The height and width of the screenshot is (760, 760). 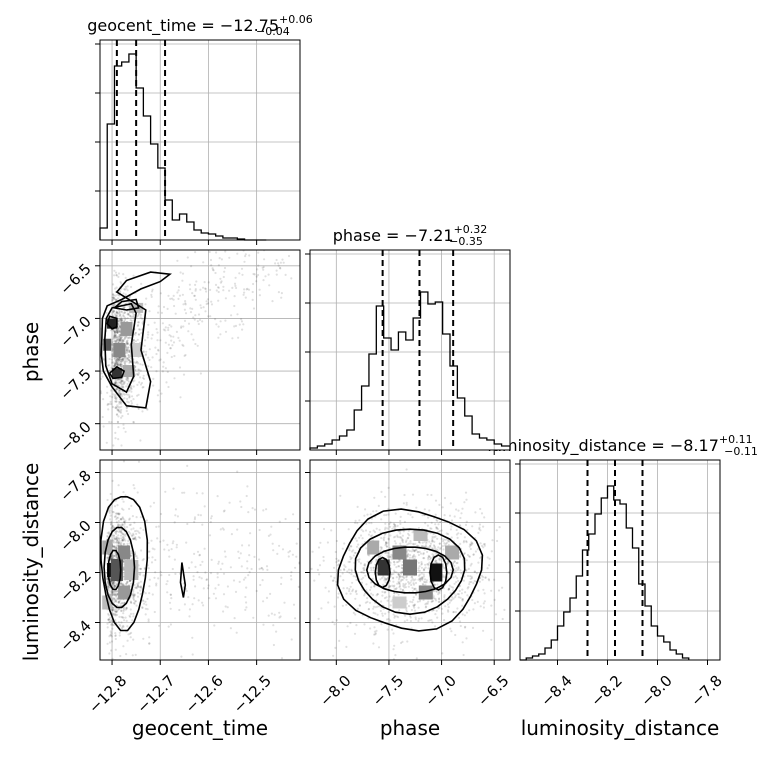 I want to click on x-tick-label: −7.8, so click(x=706, y=691).